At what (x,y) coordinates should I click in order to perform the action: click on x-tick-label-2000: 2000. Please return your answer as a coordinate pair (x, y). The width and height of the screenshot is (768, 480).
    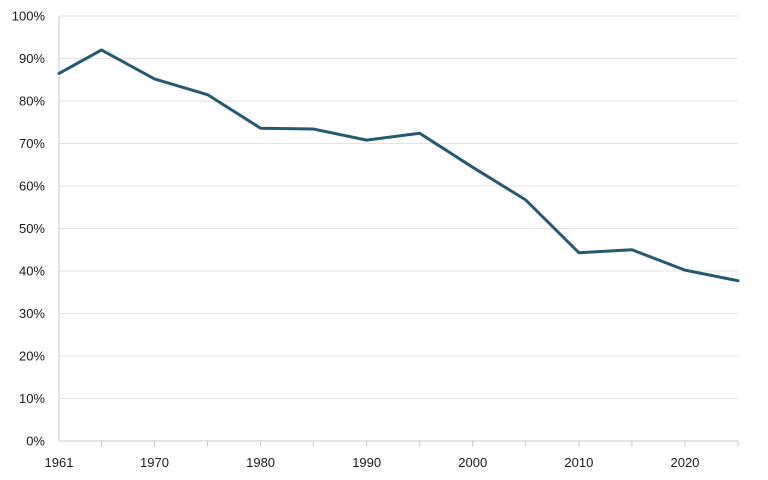
    Looking at the image, I should click on (472, 462).